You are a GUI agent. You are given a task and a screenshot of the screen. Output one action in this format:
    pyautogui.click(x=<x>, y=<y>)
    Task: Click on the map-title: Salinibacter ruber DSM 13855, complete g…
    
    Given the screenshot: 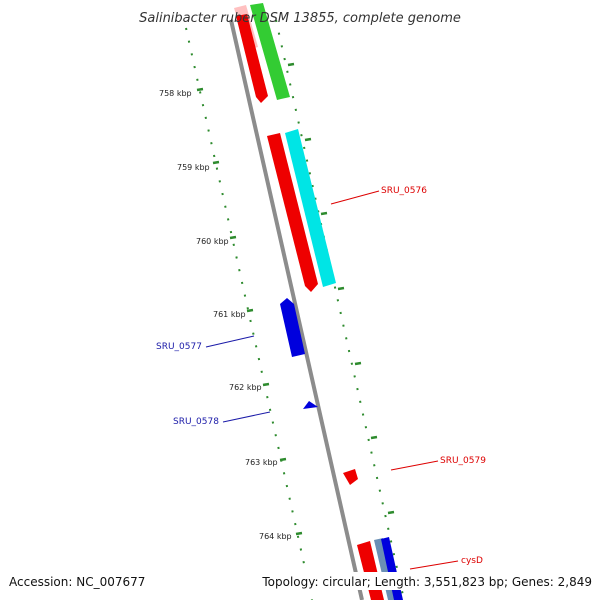 What is the action you would take?
    pyautogui.click(x=300, y=18)
    